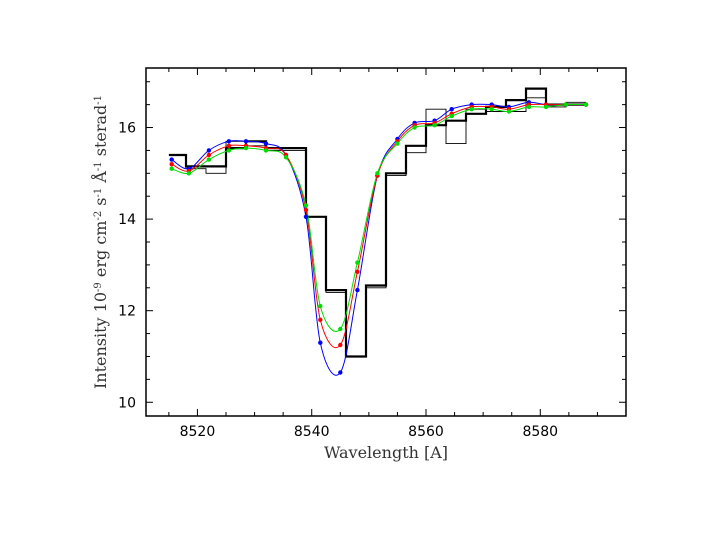 The image size is (719, 556). Describe the element at coordinates (426, 432) in the screenshot. I see `x-tick-label: 8560` at that location.